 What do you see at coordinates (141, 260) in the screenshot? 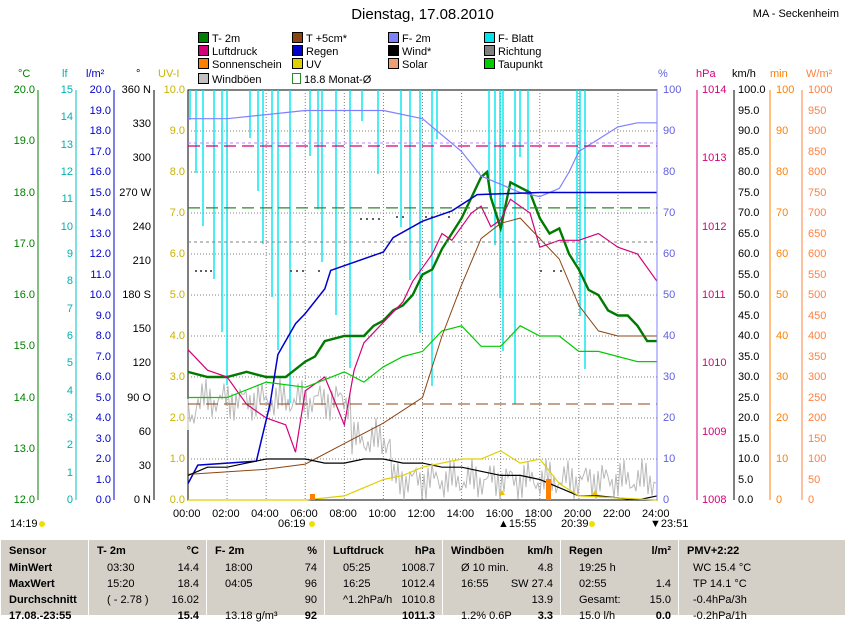
I see `axis-tick: 210` at bounding box center [141, 260].